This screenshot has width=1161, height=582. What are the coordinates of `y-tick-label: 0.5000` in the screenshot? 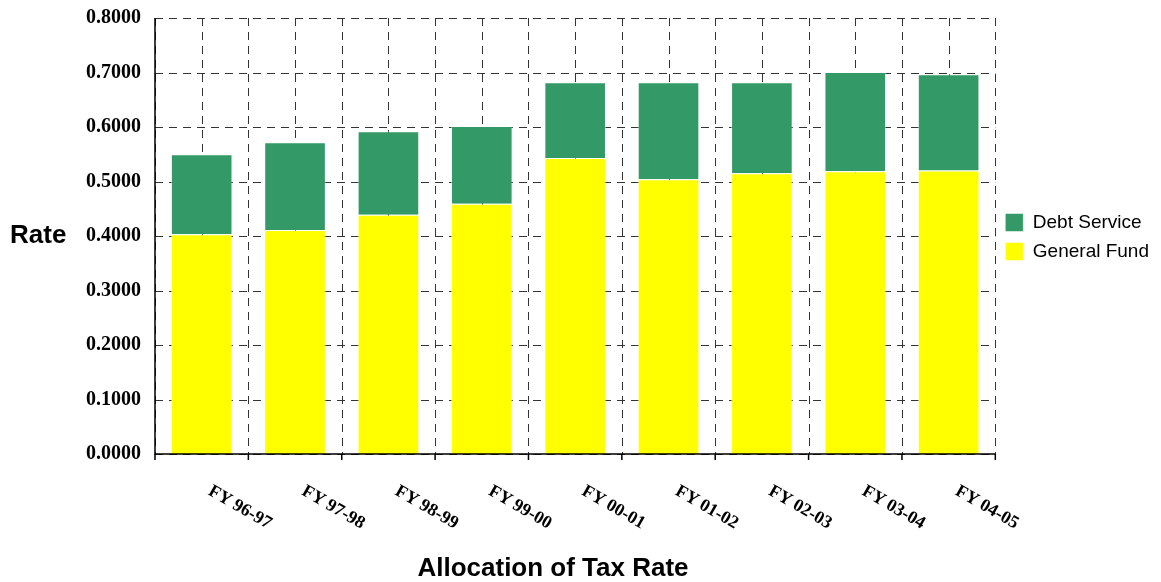 It's located at (113, 179).